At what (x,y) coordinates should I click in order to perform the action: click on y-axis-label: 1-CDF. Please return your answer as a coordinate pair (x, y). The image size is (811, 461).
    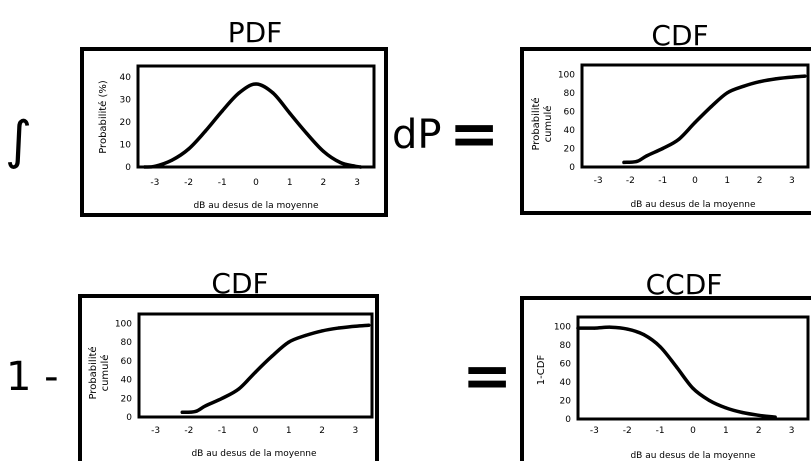
    Looking at the image, I should click on (541, 370).